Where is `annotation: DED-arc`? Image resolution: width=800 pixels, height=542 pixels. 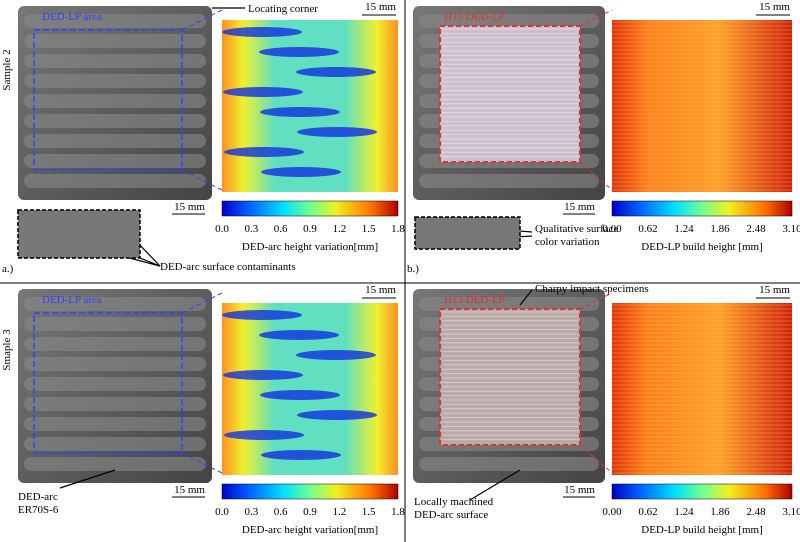 annotation: DED-arc is located at coordinates (38, 497).